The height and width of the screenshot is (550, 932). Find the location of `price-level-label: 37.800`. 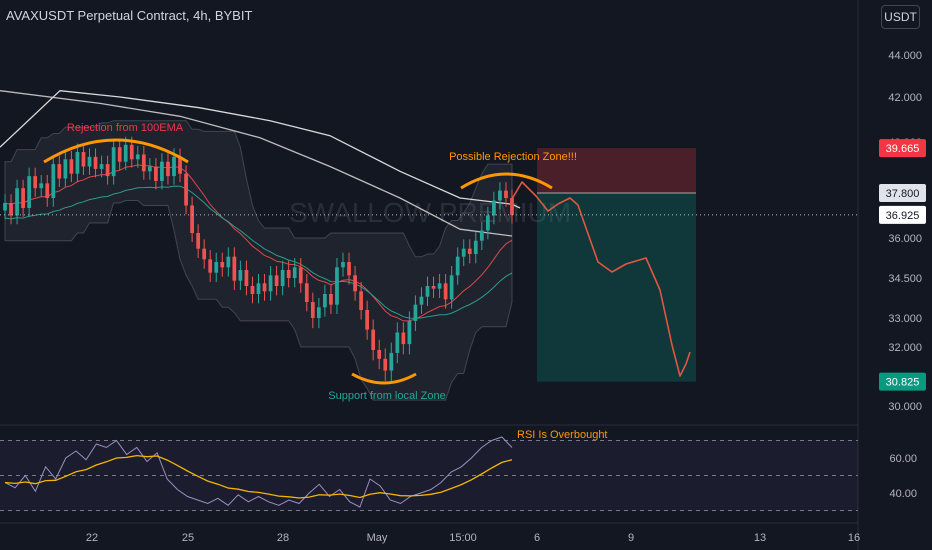

price-level-label: 37.800 is located at coordinates (903, 194).